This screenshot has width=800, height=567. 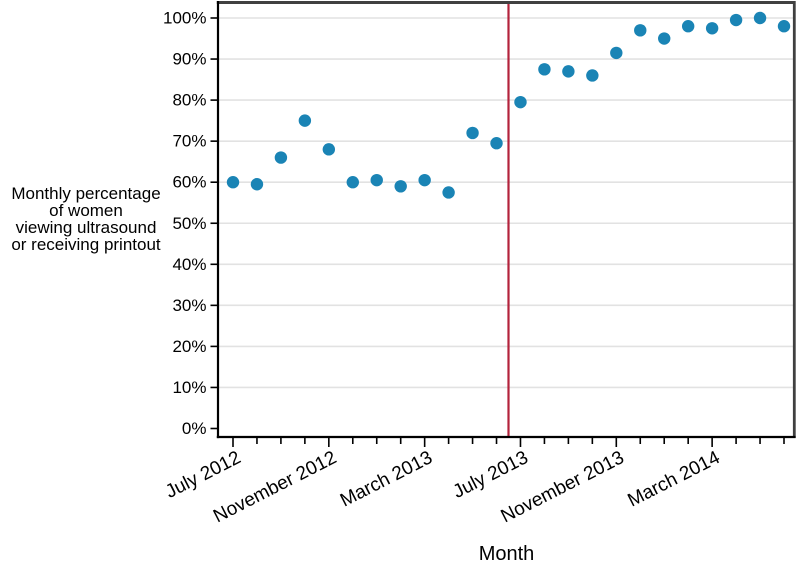 I want to click on x-tick-label: July 2013, so click(x=491, y=475).